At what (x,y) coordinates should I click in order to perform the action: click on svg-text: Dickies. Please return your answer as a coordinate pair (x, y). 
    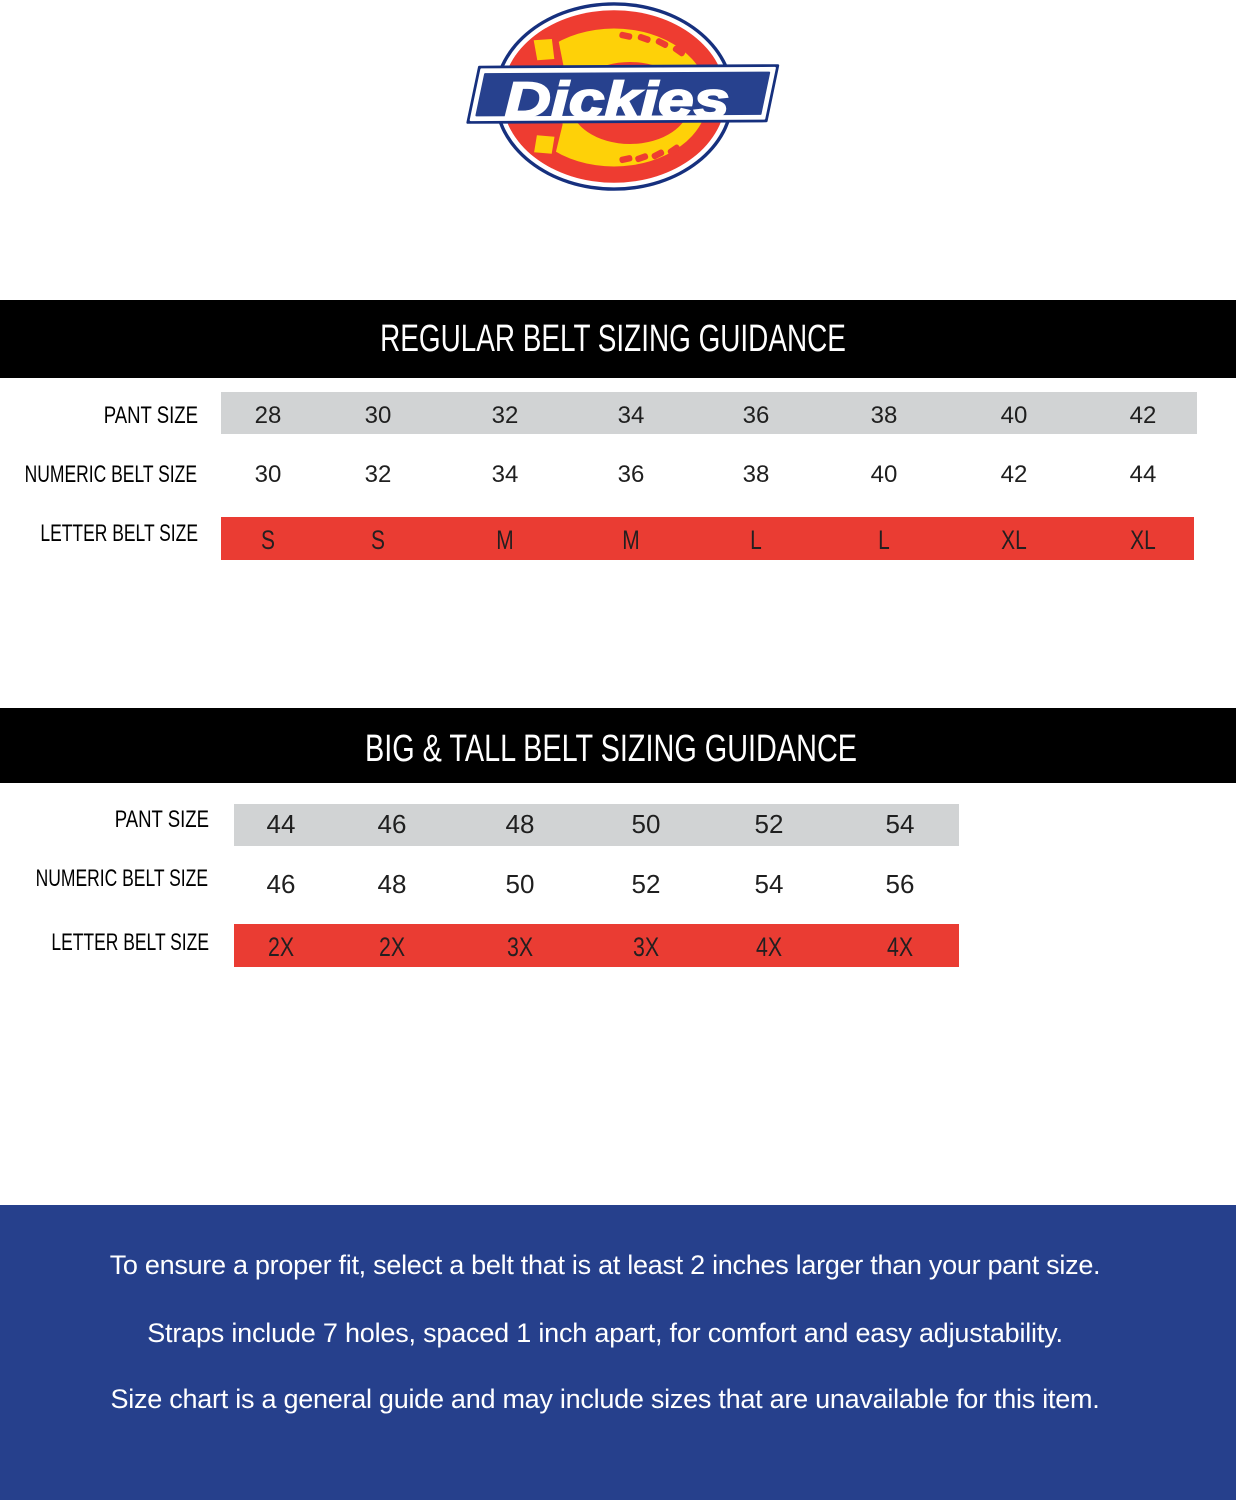
    Looking at the image, I should click on (617, 100).